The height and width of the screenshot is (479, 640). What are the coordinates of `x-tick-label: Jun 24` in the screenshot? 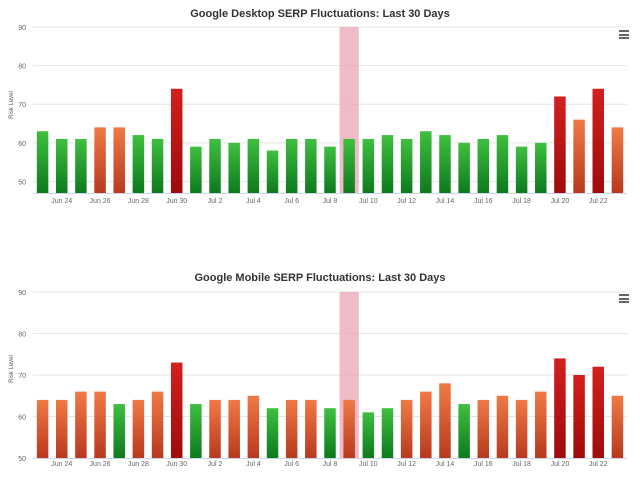 It's located at (61, 201).